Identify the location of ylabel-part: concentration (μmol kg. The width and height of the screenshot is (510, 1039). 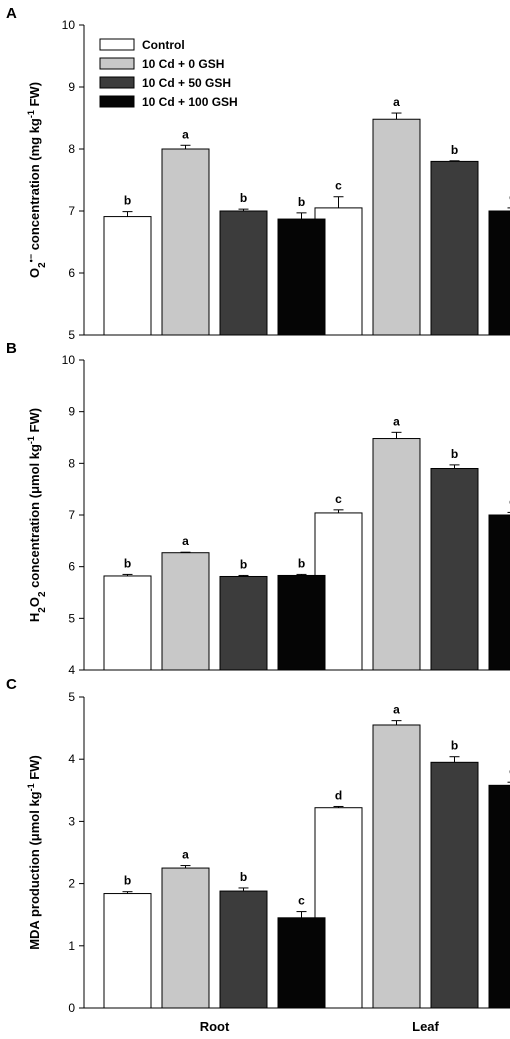
(34, 517).